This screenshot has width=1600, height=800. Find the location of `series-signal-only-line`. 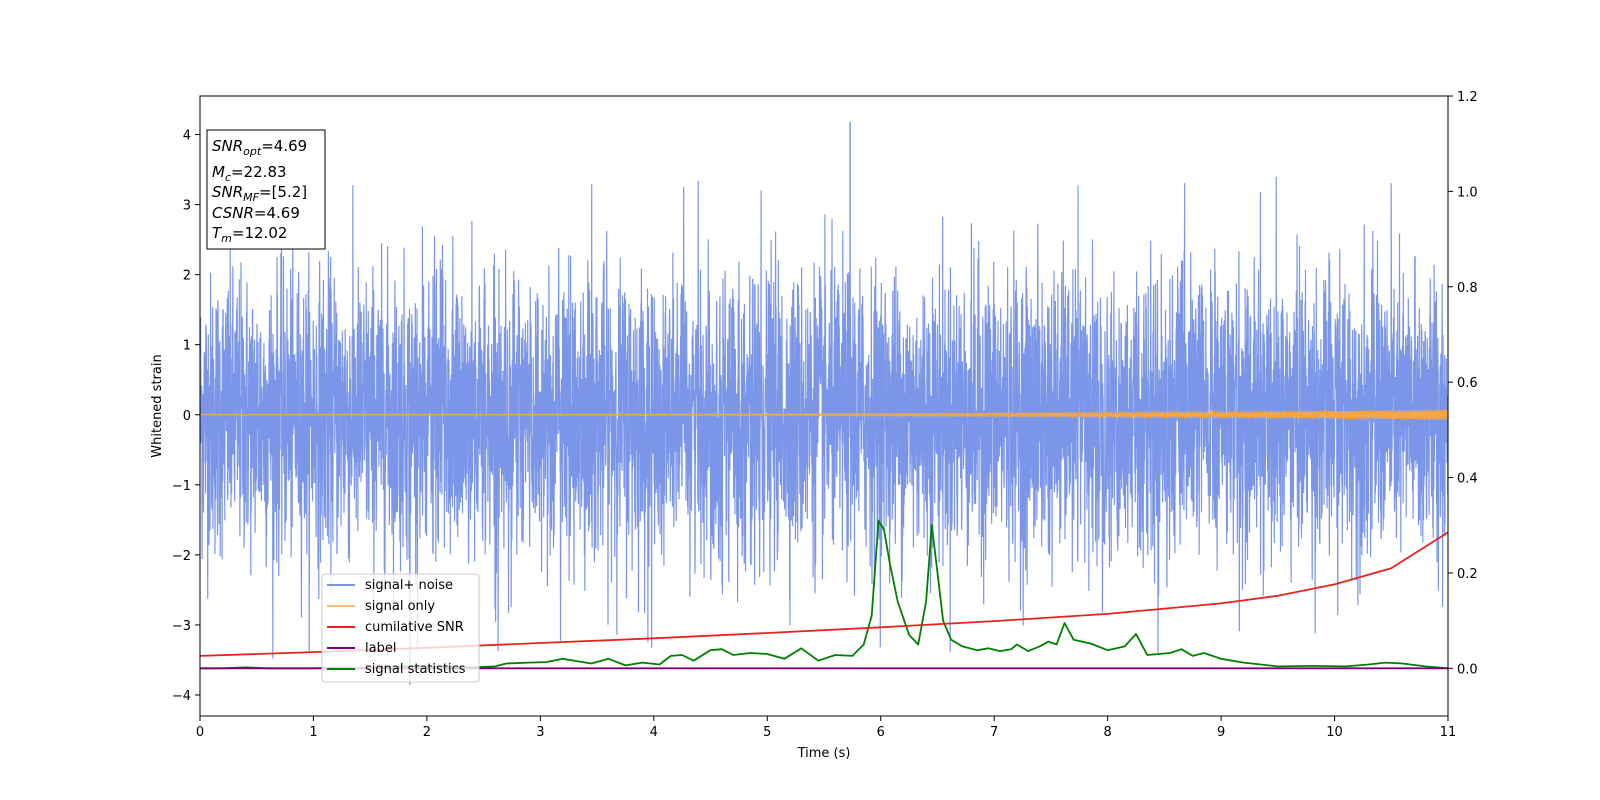

series-signal-only-line is located at coordinates (824, 415).